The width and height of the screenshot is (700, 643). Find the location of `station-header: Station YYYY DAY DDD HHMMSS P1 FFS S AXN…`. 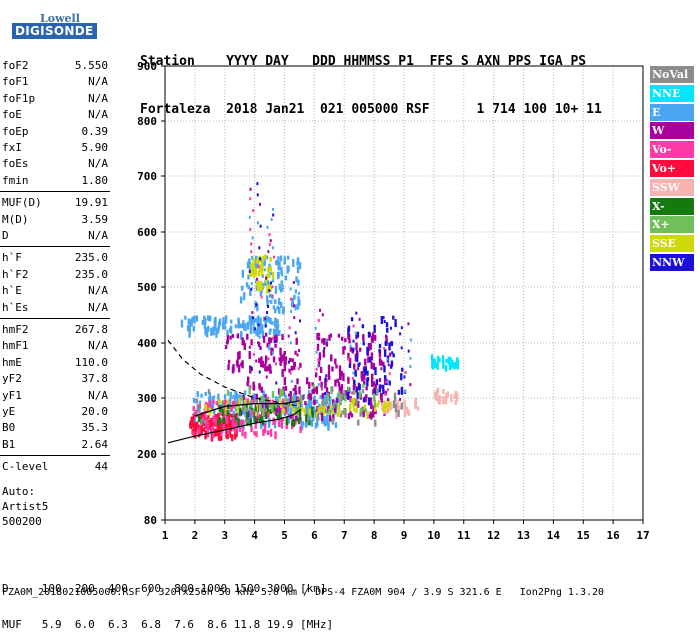

station-header: Station YYYY DAY DDD HHMMSS P1 FFS S AXN… is located at coordinates (371, 78).